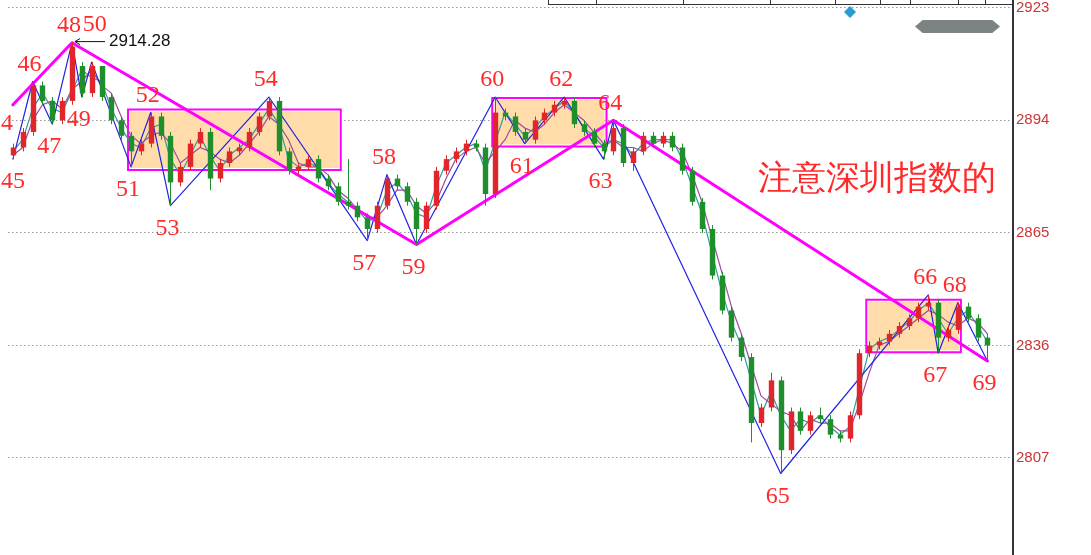 The width and height of the screenshot is (1091, 555). Describe the element at coordinates (265, 78) in the screenshot. I see `annotation: 54` at that location.